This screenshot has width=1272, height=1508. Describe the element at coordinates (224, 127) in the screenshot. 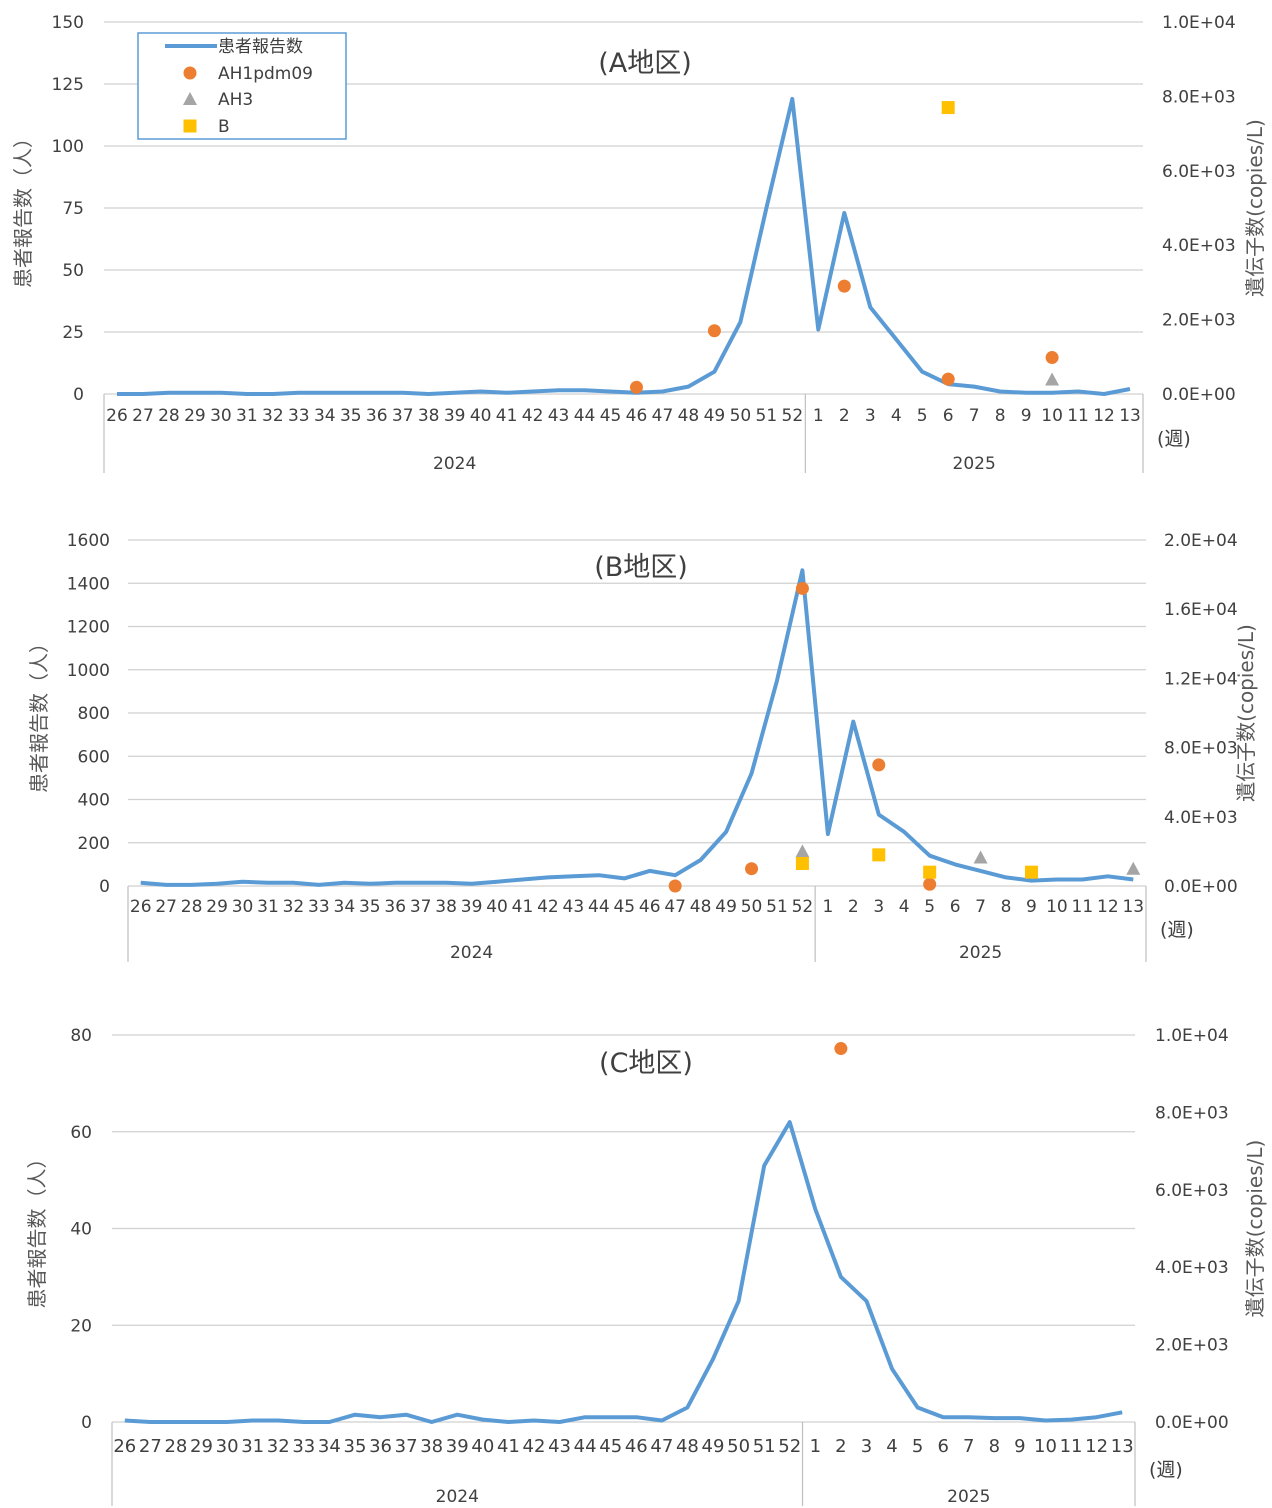

I see `legend-label: B` at that location.